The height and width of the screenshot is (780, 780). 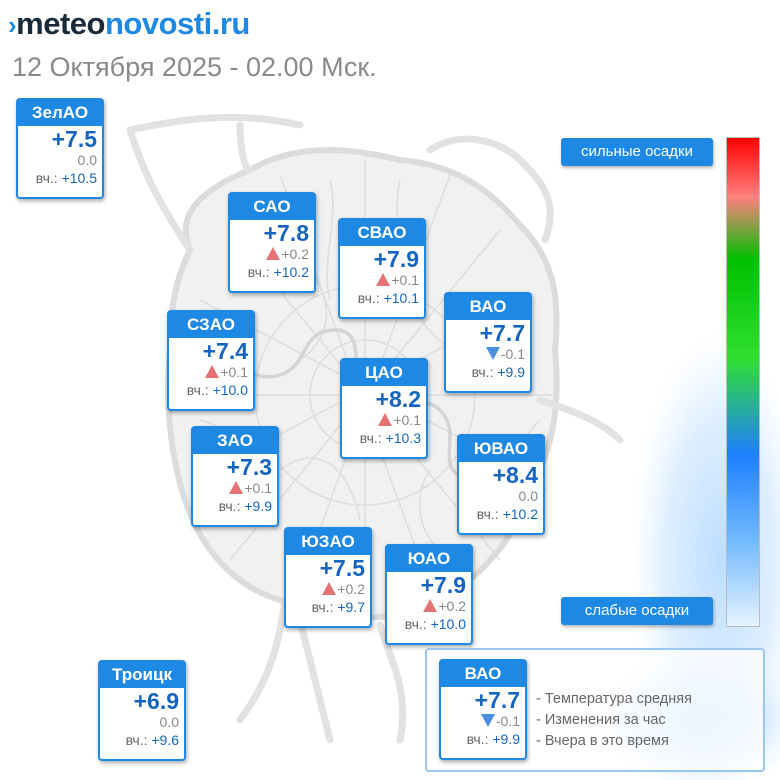 I want to click on district-name: СЗАО, so click(x=211, y=325).